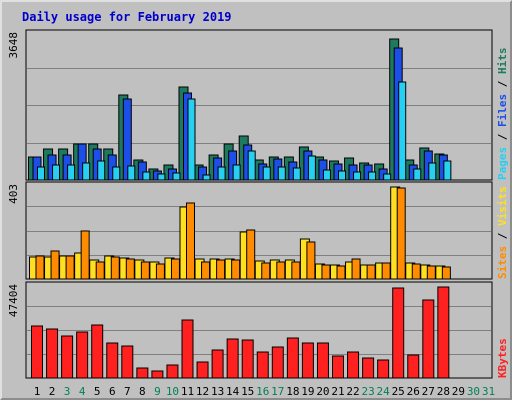 The width and height of the screenshot is (512, 402). What do you see at coordinates (502, 61) in the screenshot?
I see `side-legend-part-hits: Hits` at bounding box center [502, 61].